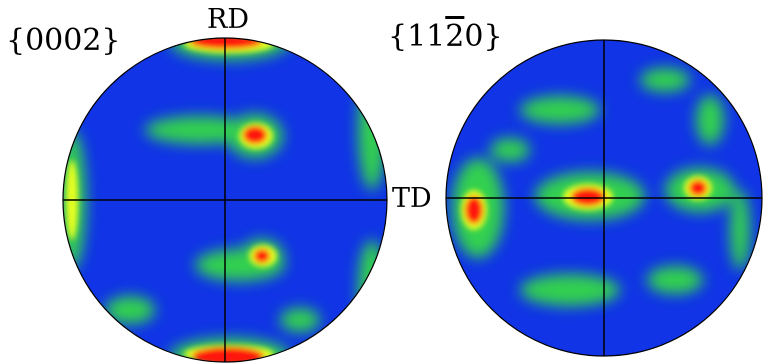 This screenshot has height=364, width=776. What do you see at coordinates (228, 19) in the screenshot?
I see `rd-axis-label: RD` at bounding box center [228, 19].